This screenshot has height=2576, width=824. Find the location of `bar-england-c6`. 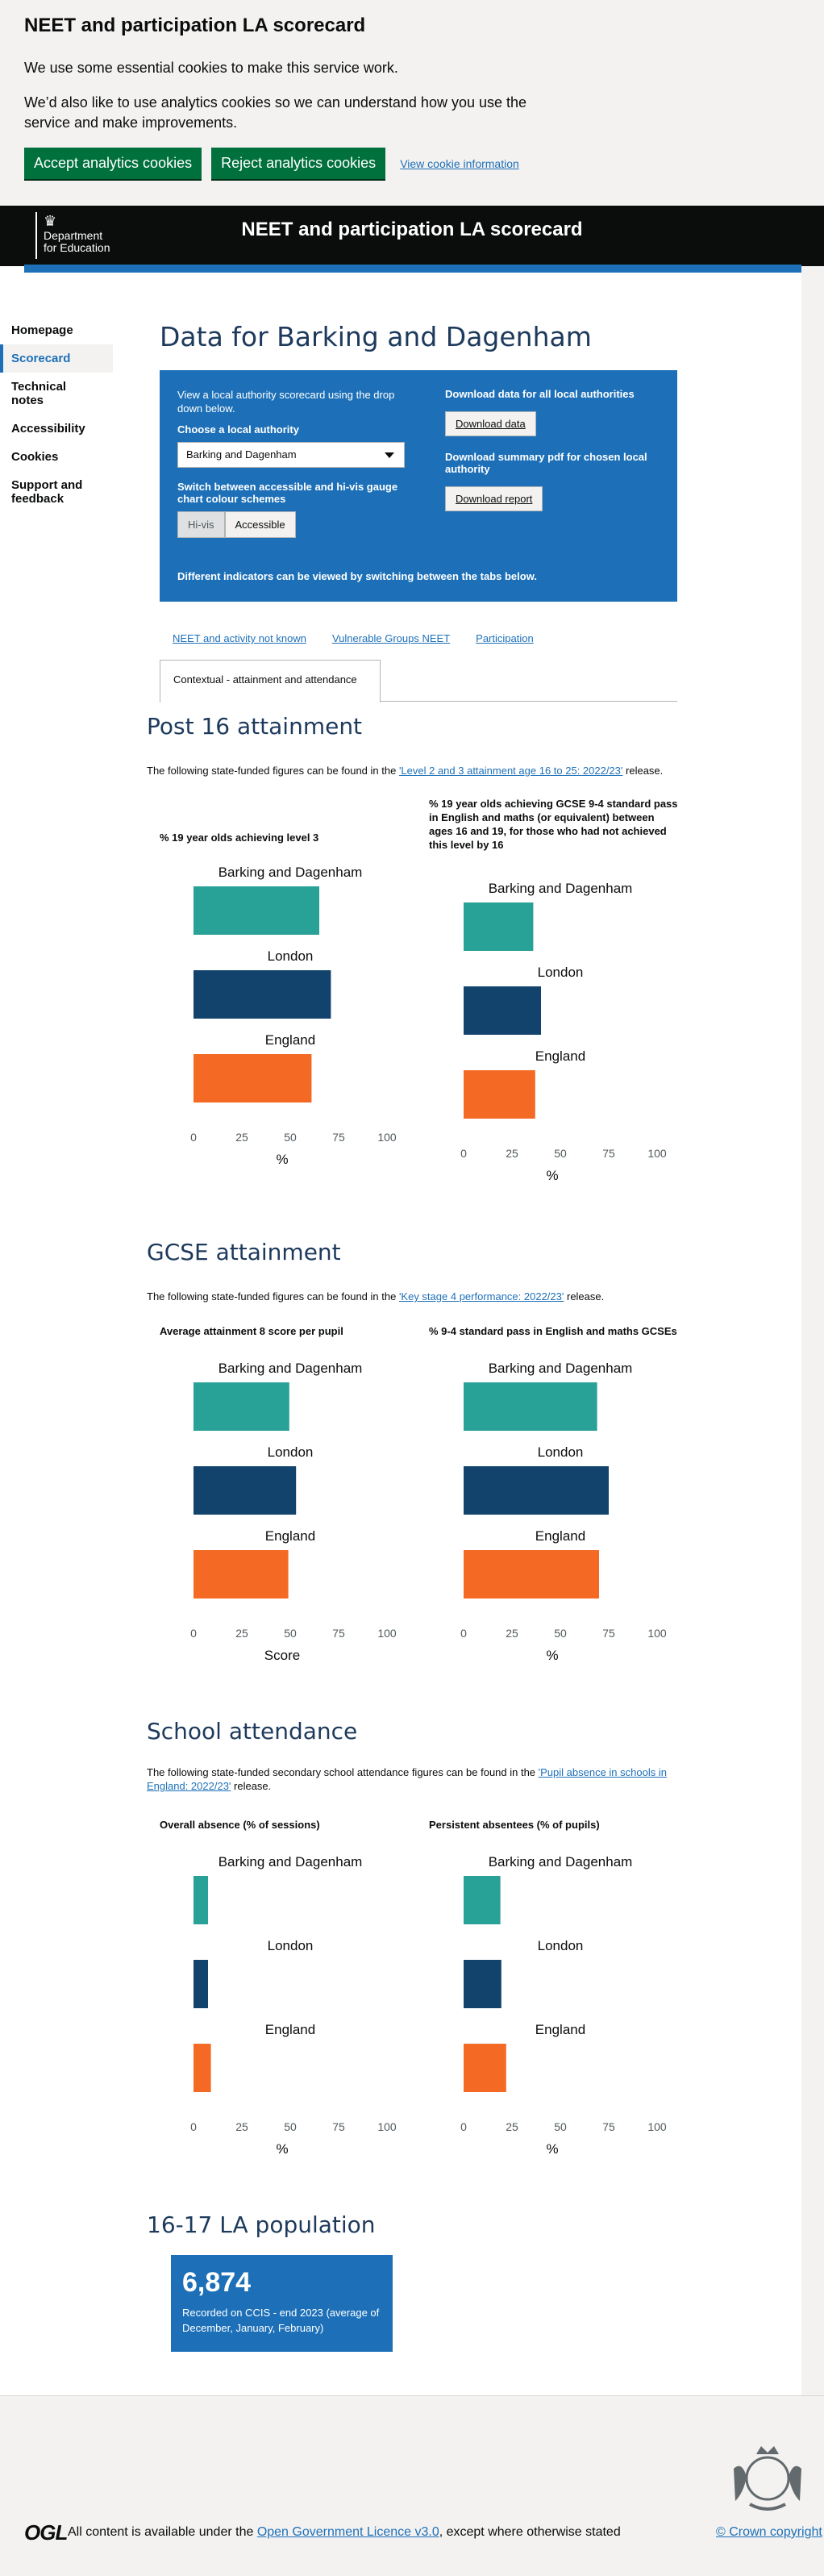

bar-england-c6 is located at coordinates (485, 2068).